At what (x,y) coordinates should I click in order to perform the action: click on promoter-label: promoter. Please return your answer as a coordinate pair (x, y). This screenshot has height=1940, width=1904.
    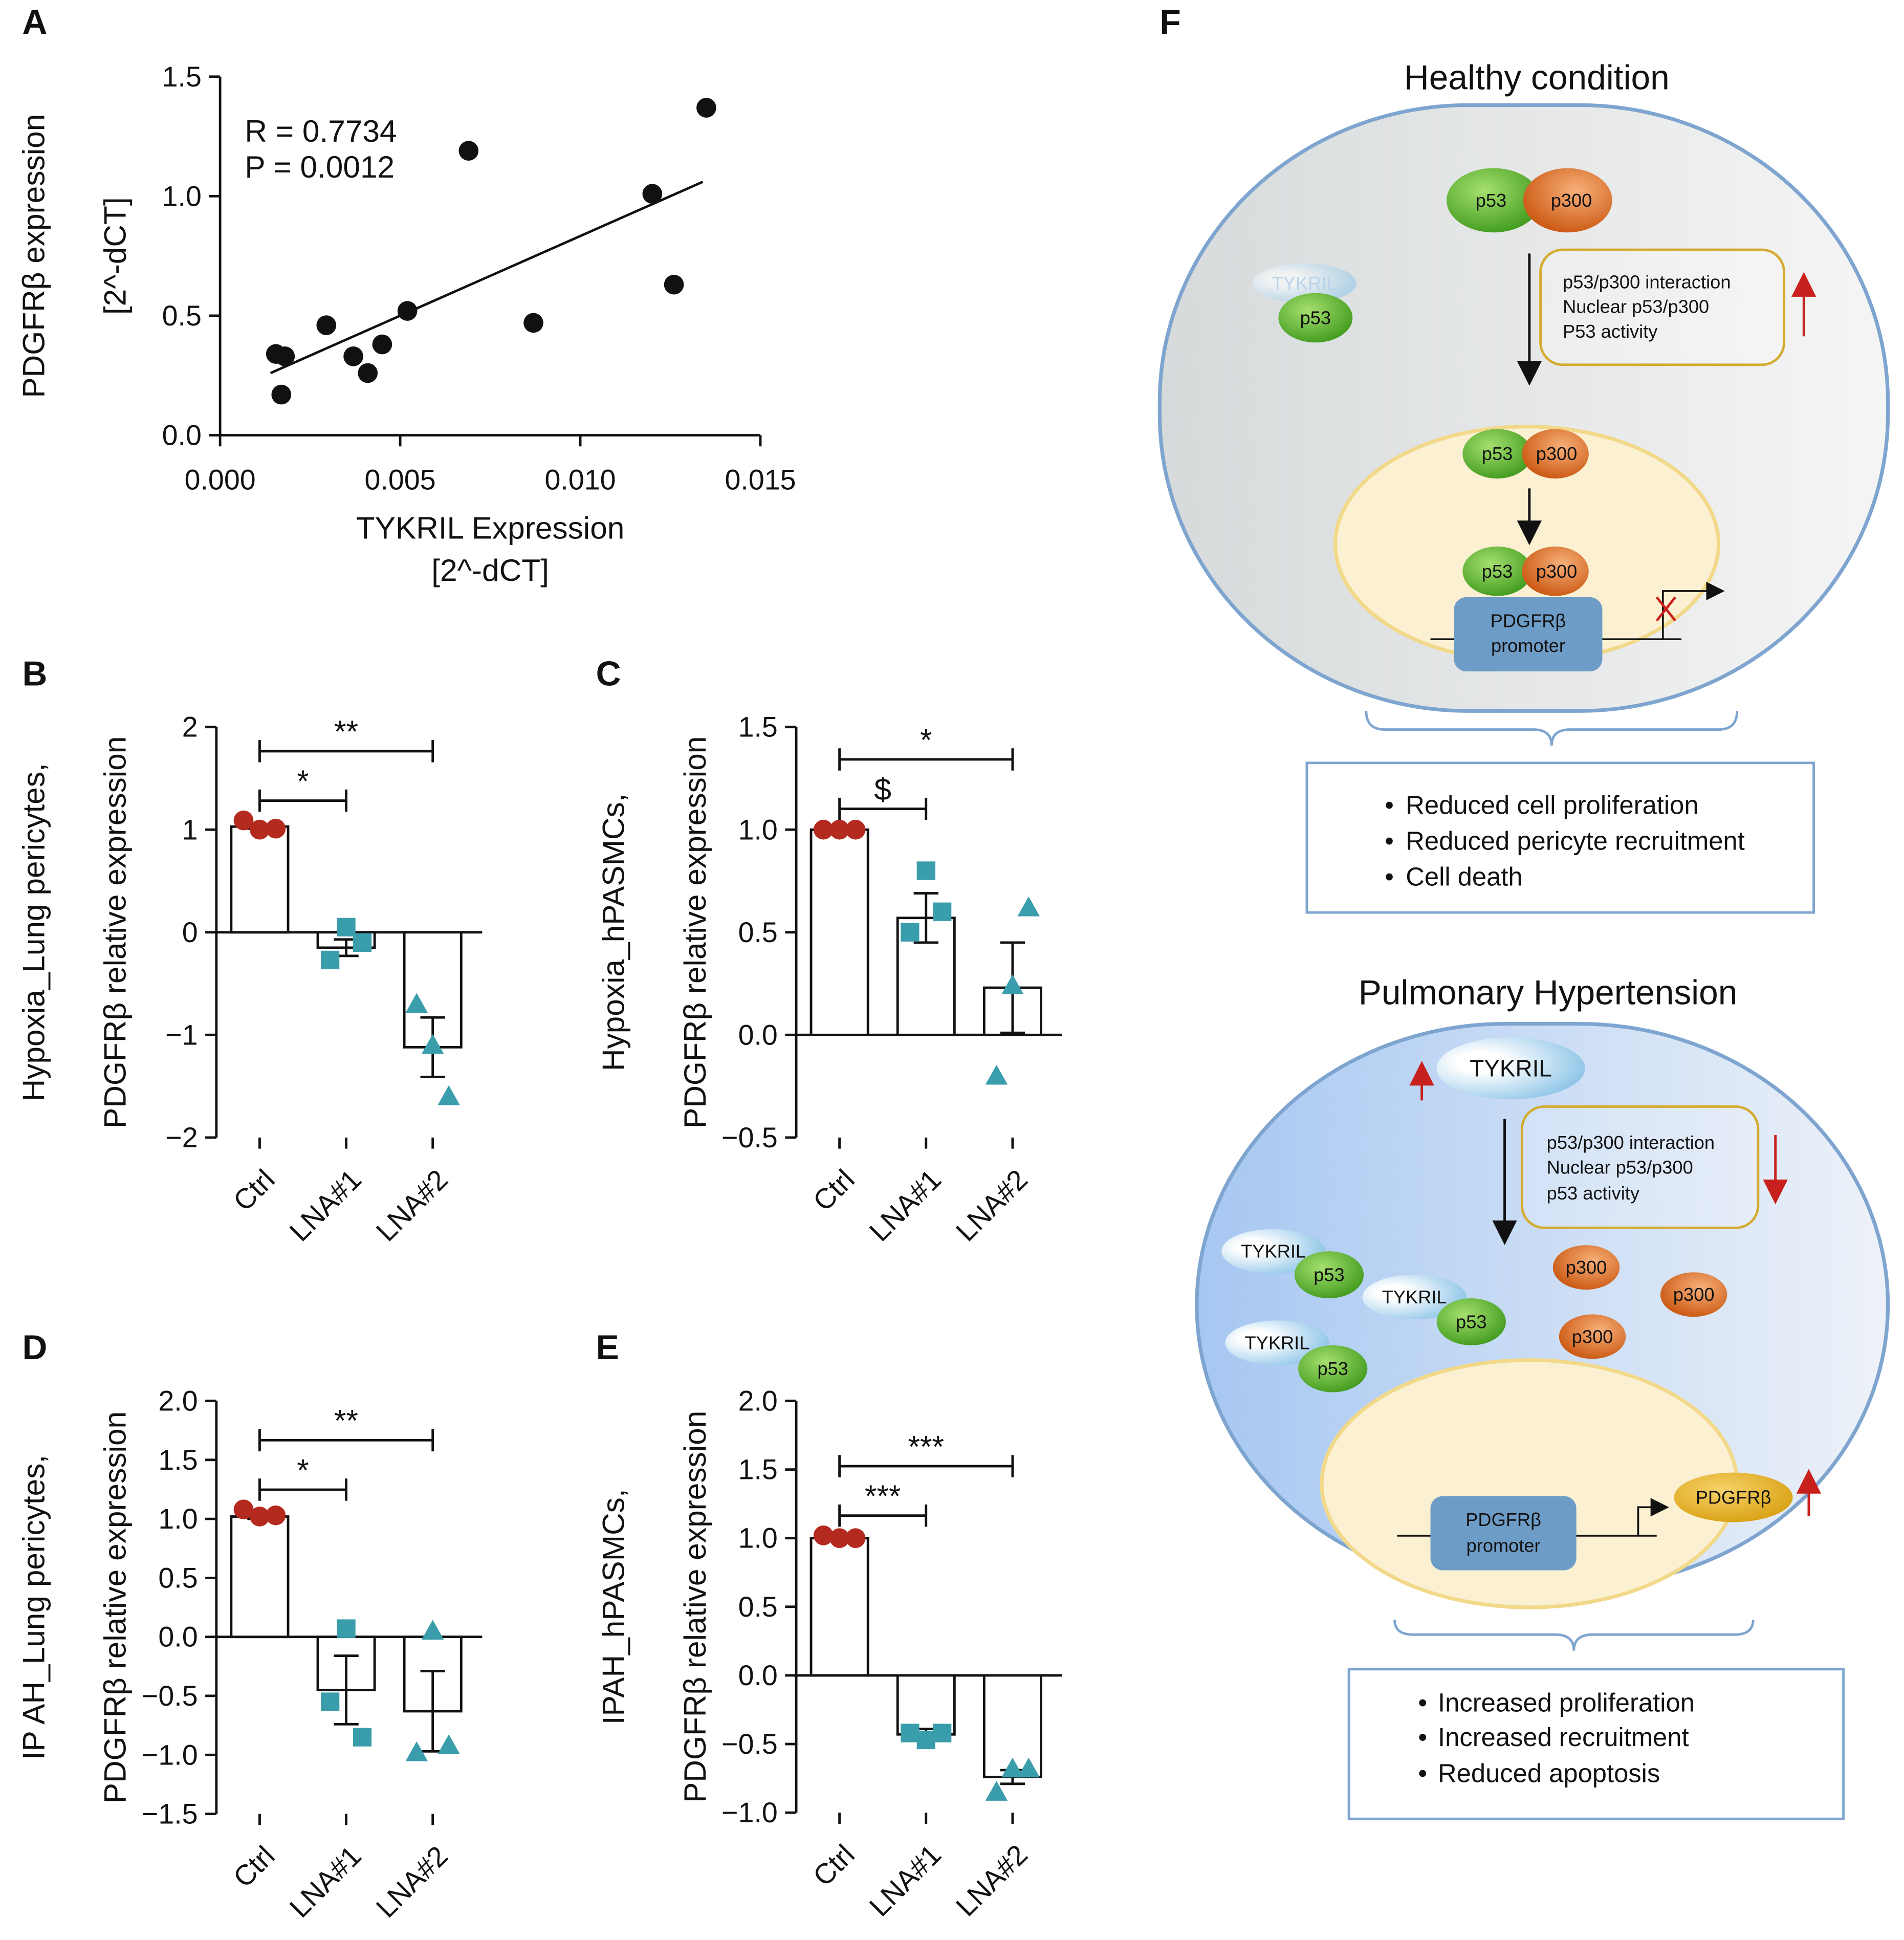
    Looking at the image, I should click on (1504, 1545).